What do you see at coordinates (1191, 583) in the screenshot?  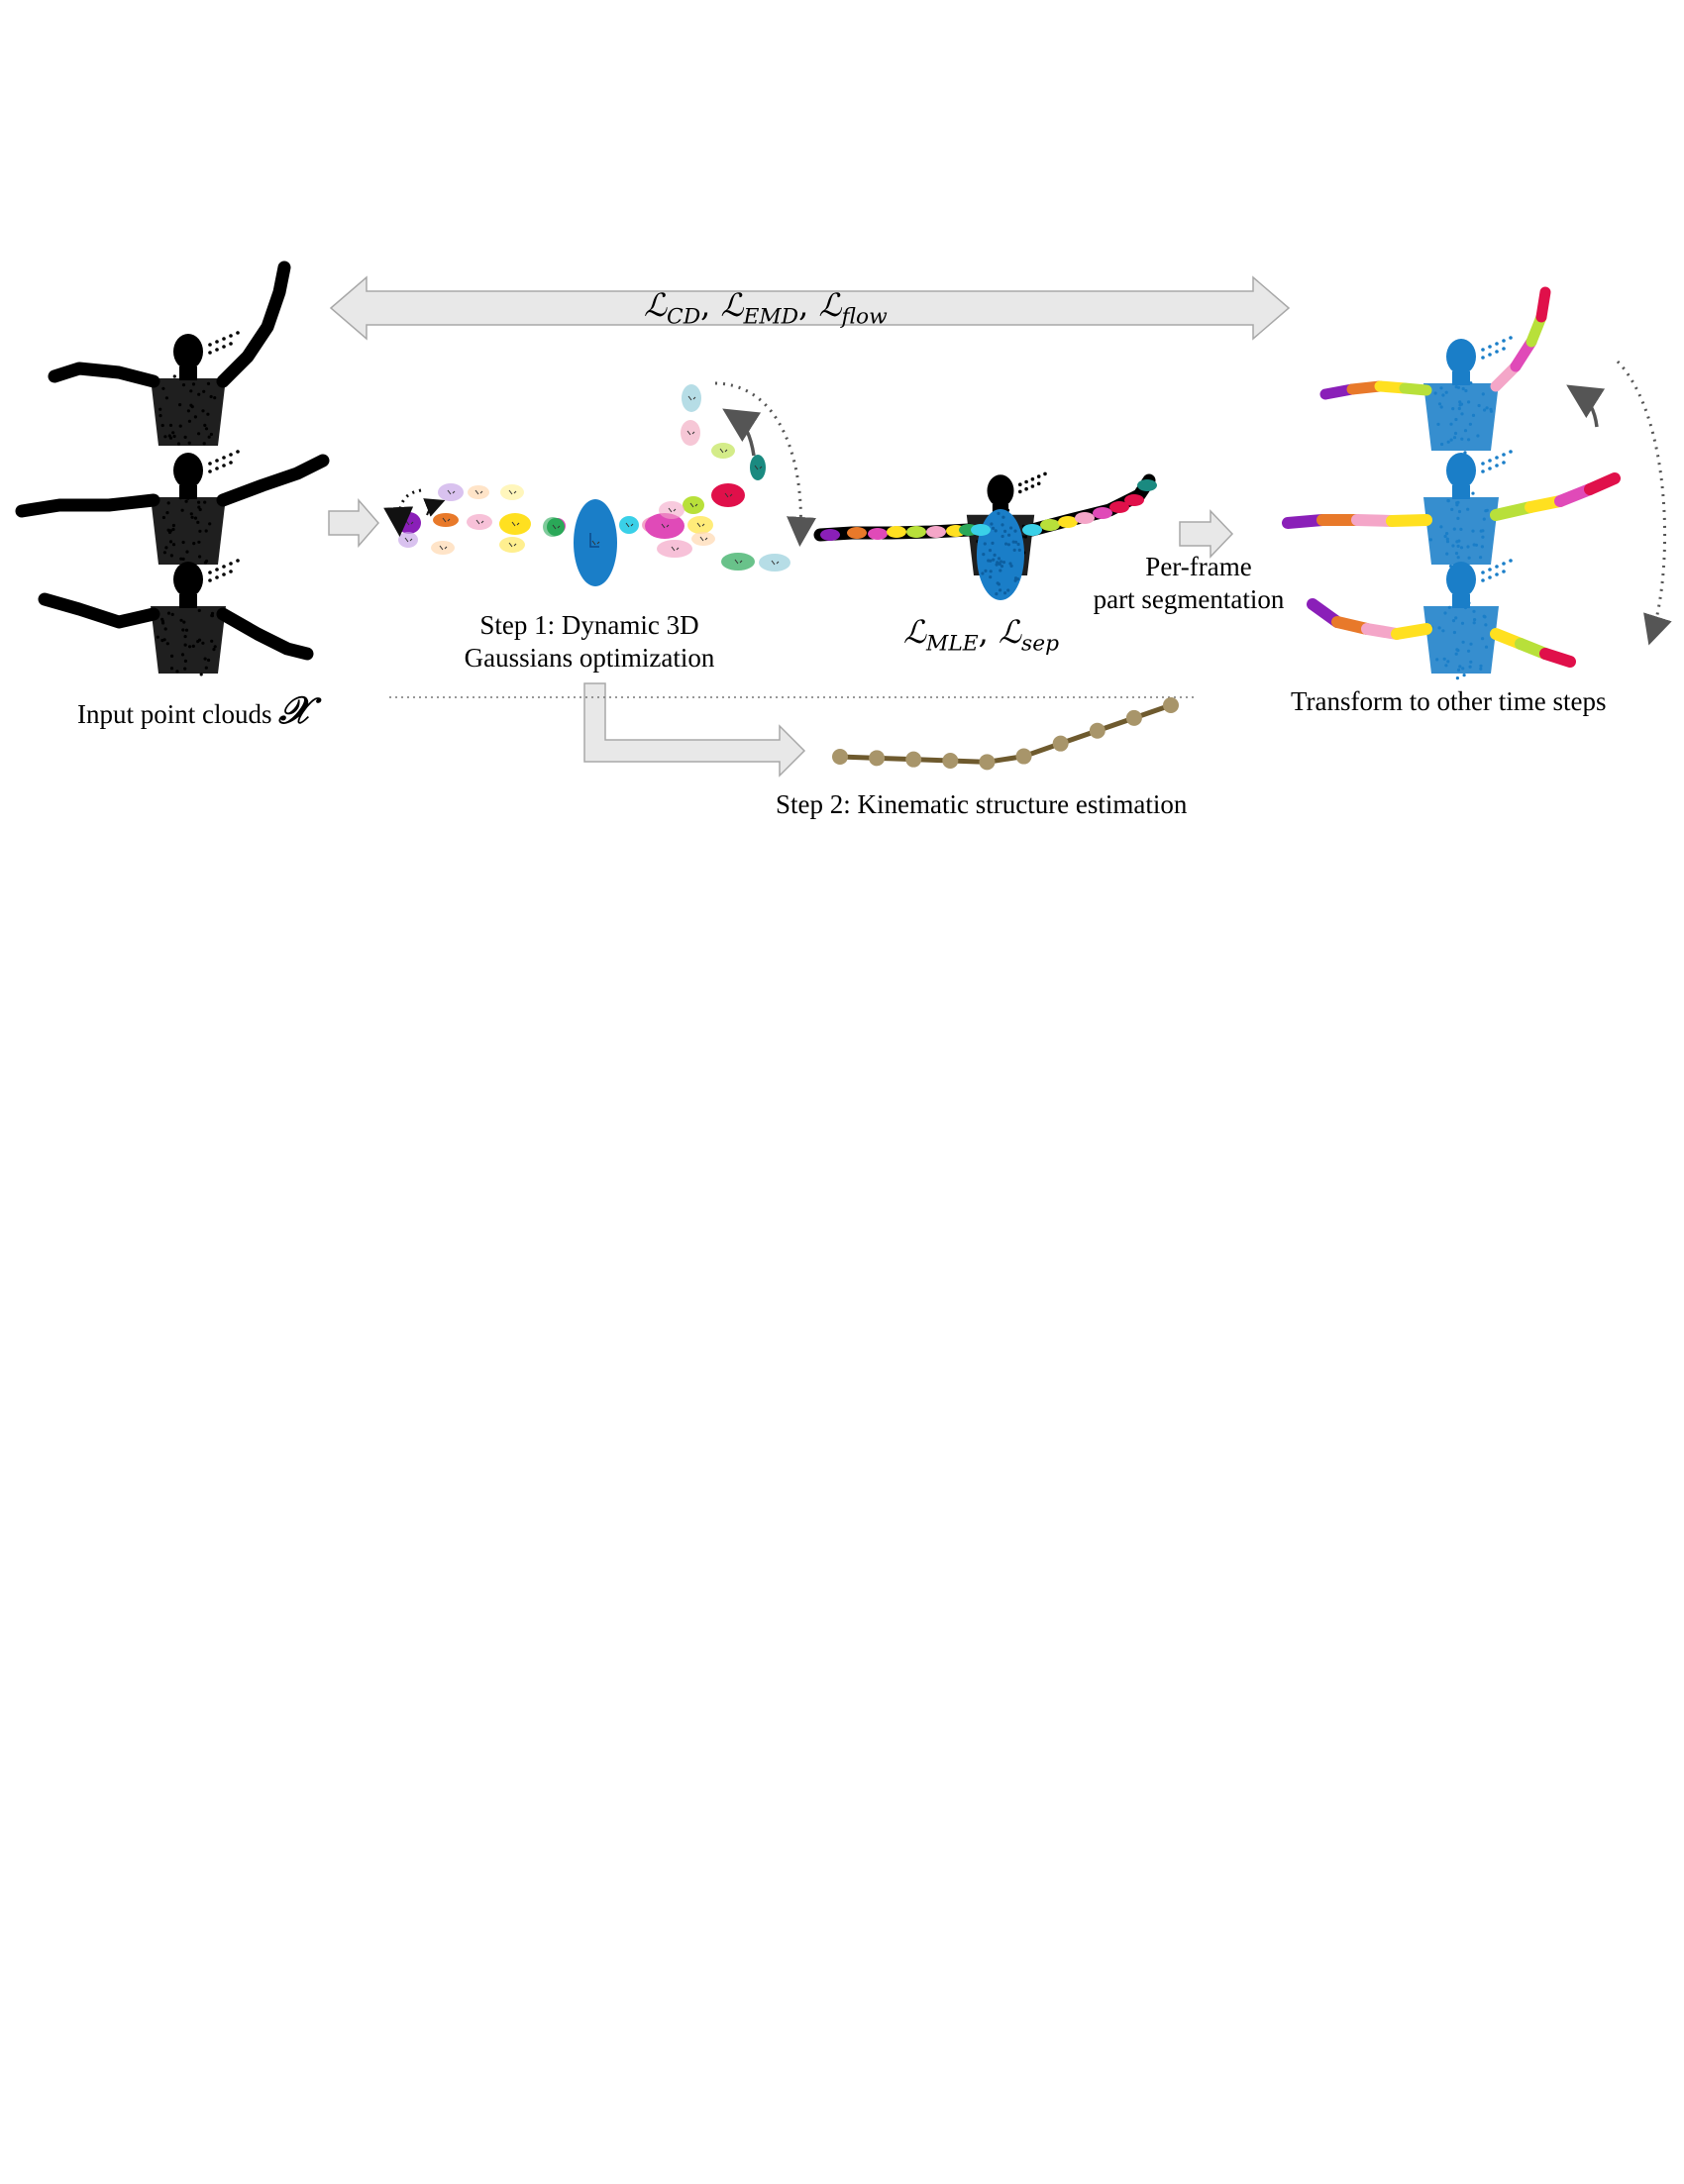 I see `perframe-label: Per-frame part segmentation` at bounding box center [1191, 583].